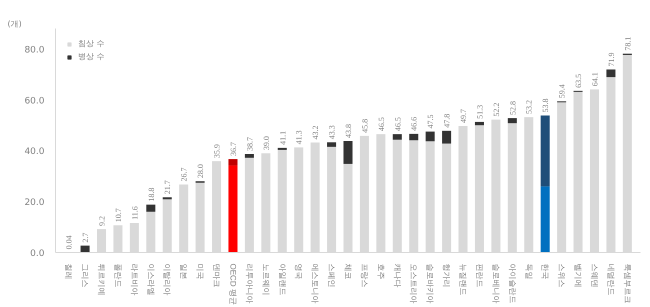 The width and height of the screenshot is (650, 307). Describe the element at coordinates (562, 91) in the screenshot. I see `total-label: 59.4` at that location.